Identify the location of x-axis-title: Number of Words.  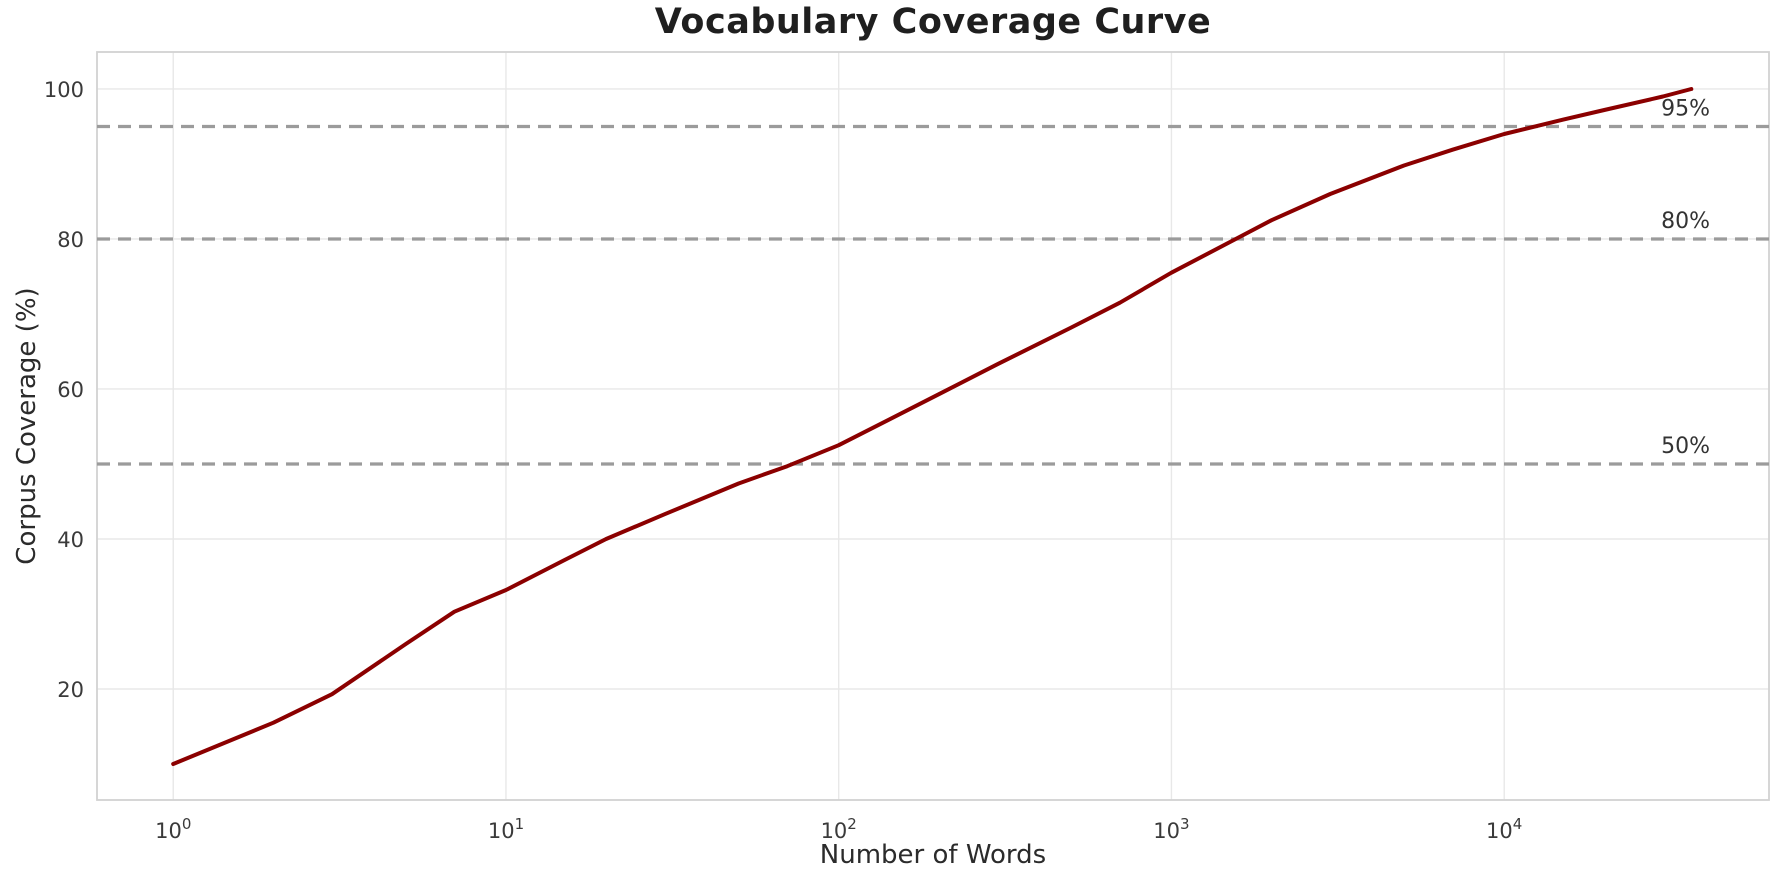
(933, 855).